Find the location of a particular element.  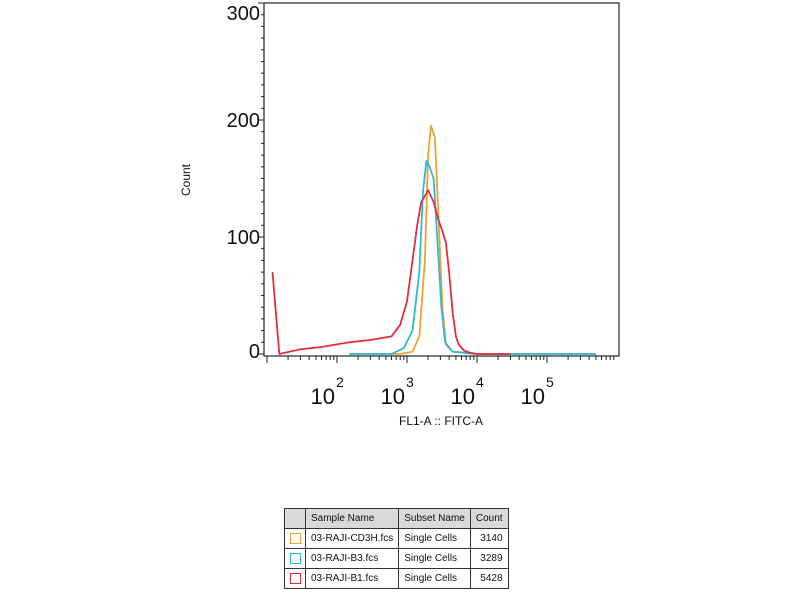

legend-count: 5428 is located at coordinates (489, 578).